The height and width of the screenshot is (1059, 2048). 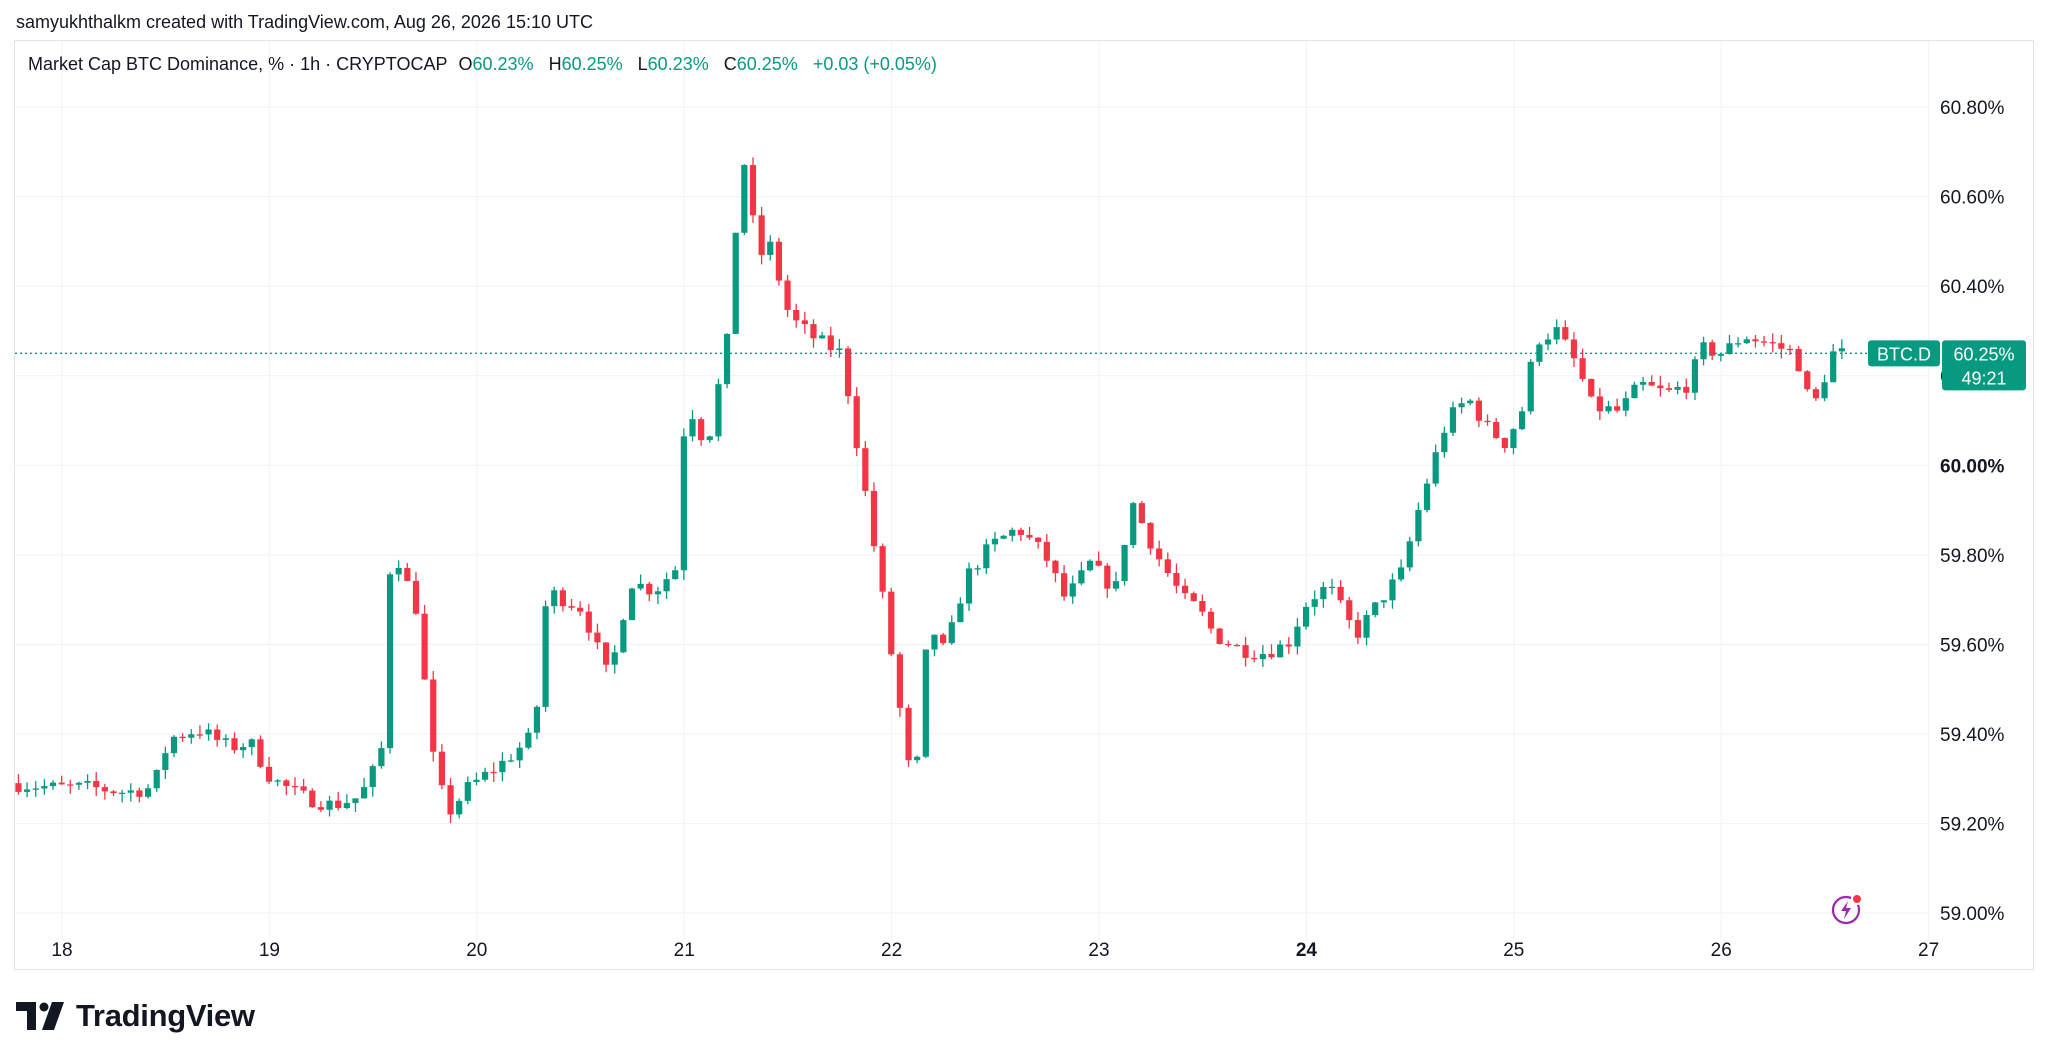 What do you see at coordinates (1972, 108) in the screenshot?
I see `y-tick-label: 60.80%` at bounding box center [1972, 108].